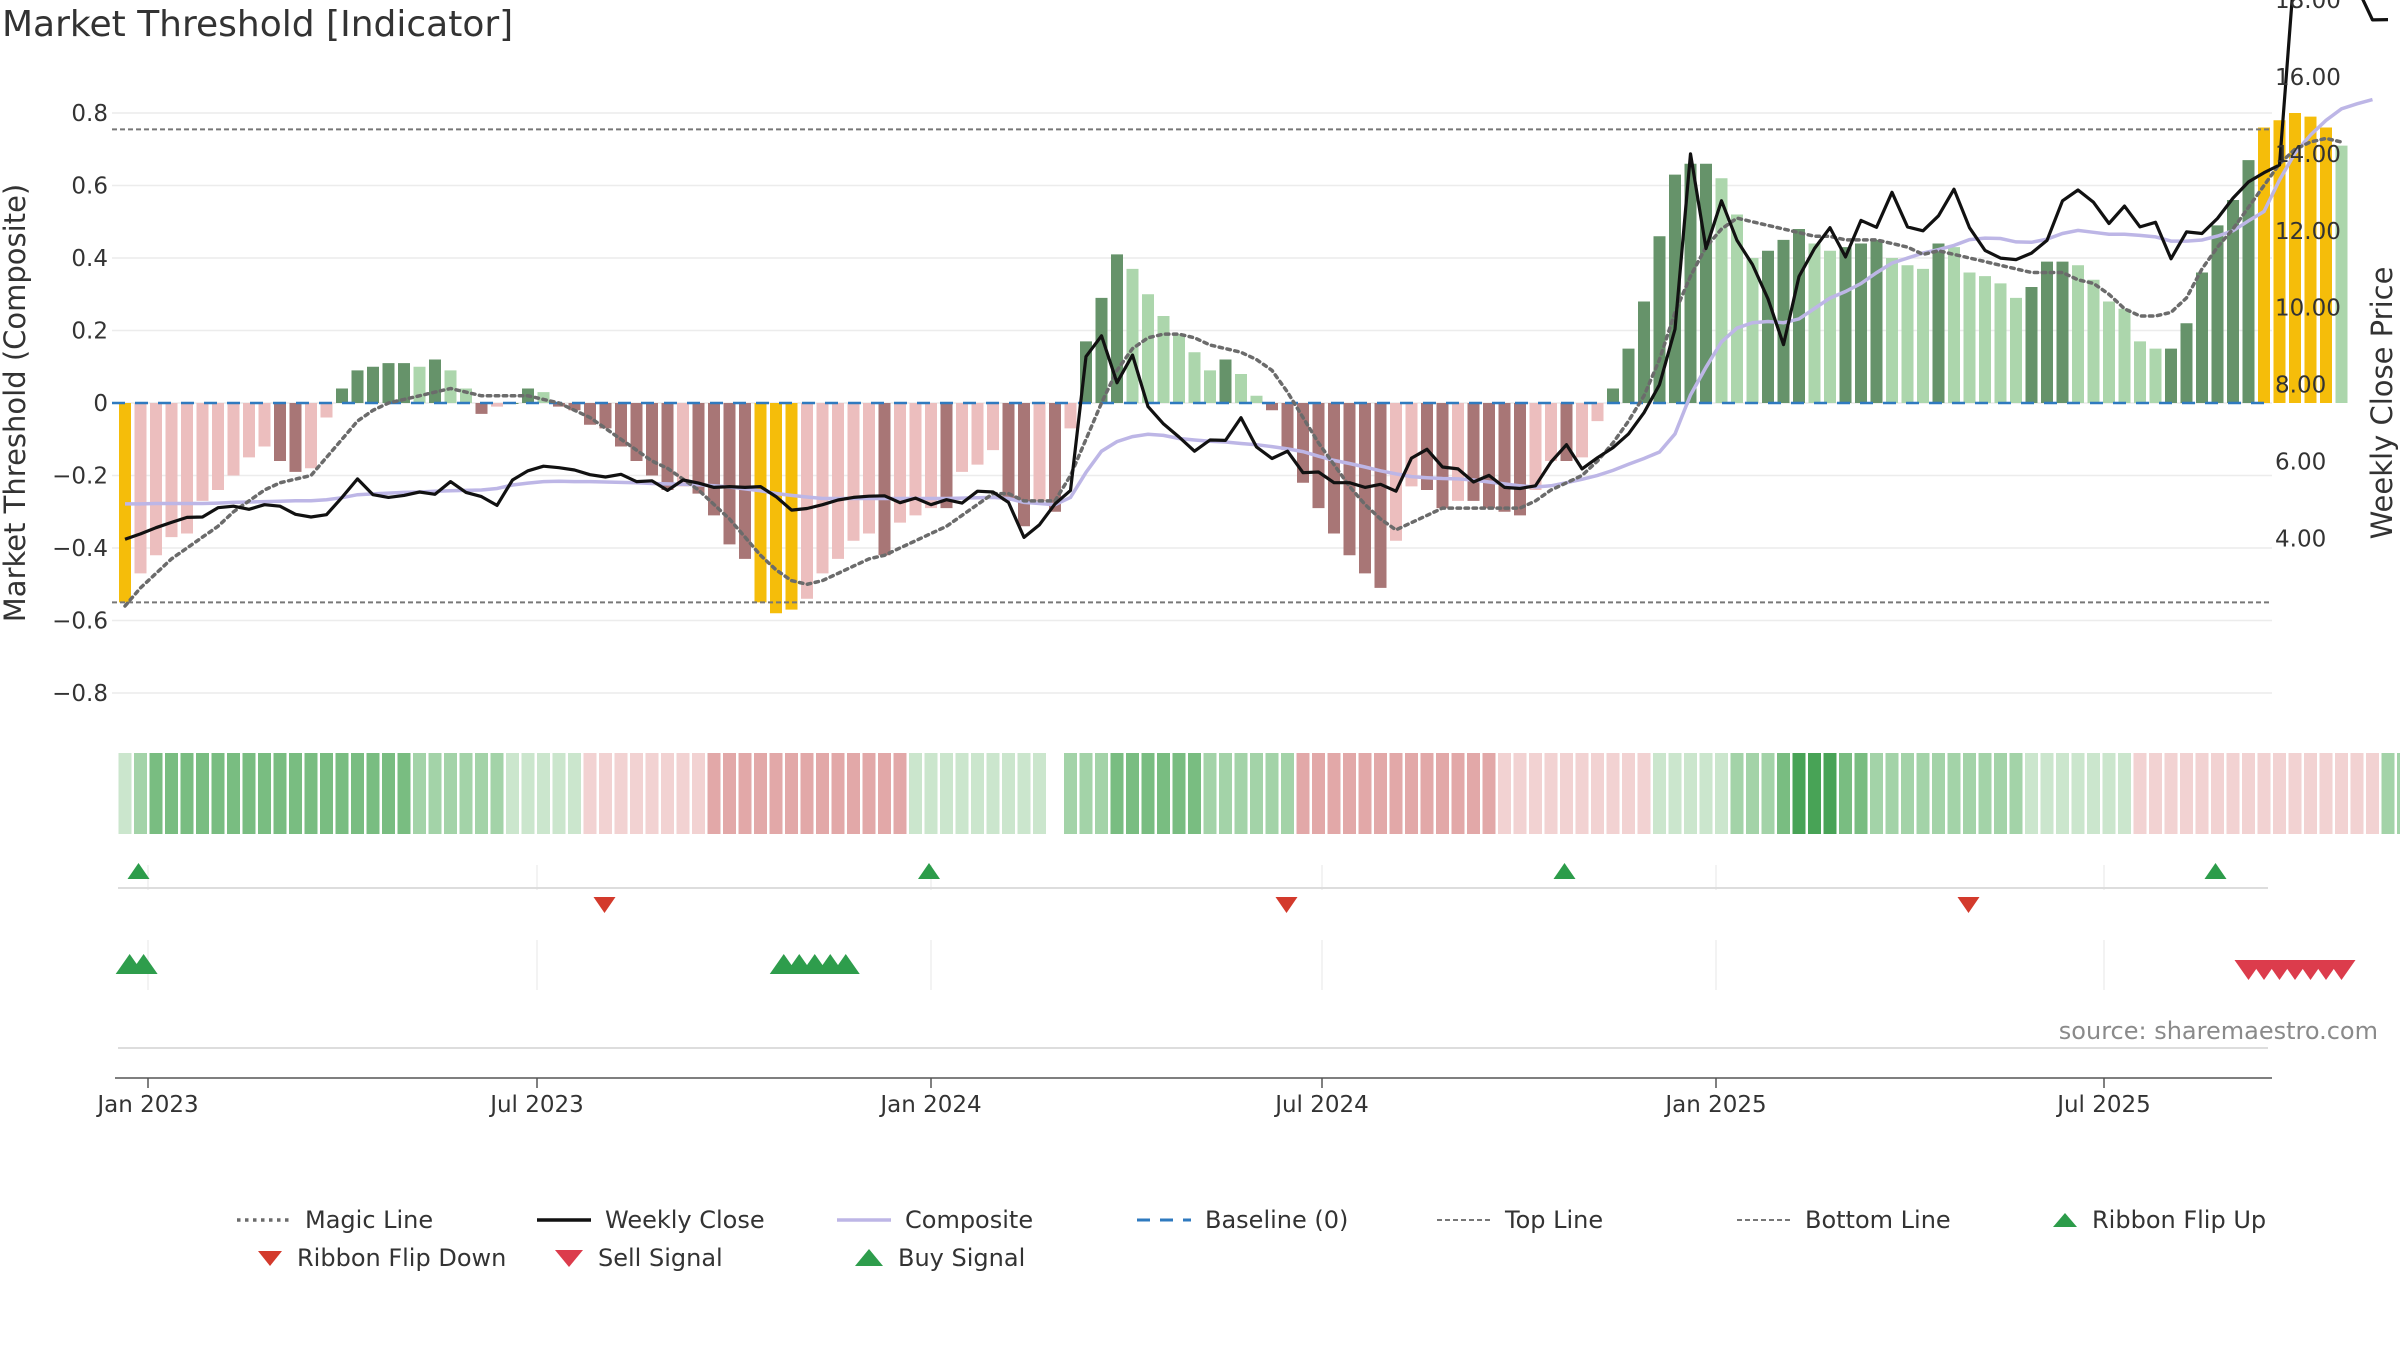 Image resolution: width=2400 pixels, height=1350 pixels. I want to click on x-tick-label: Jul 2025, so click(2103, 1105).